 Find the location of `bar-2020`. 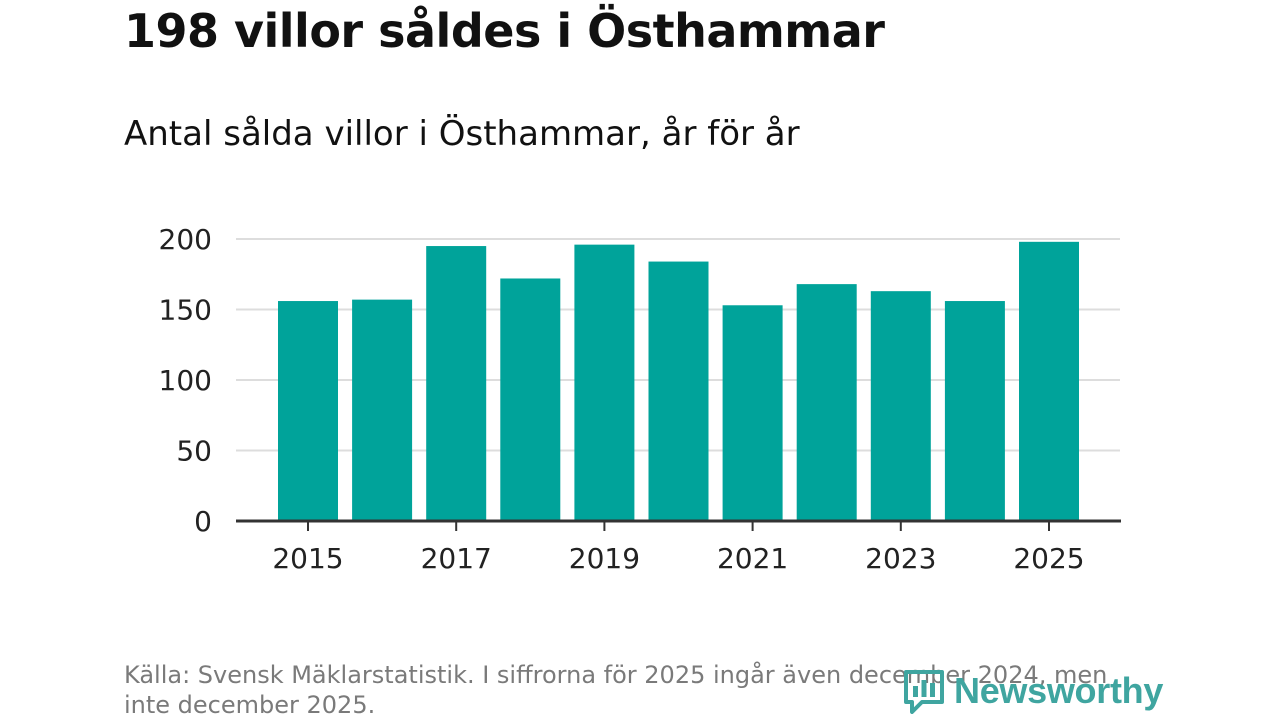

bar-2020 is located at coordinates (678, 391).